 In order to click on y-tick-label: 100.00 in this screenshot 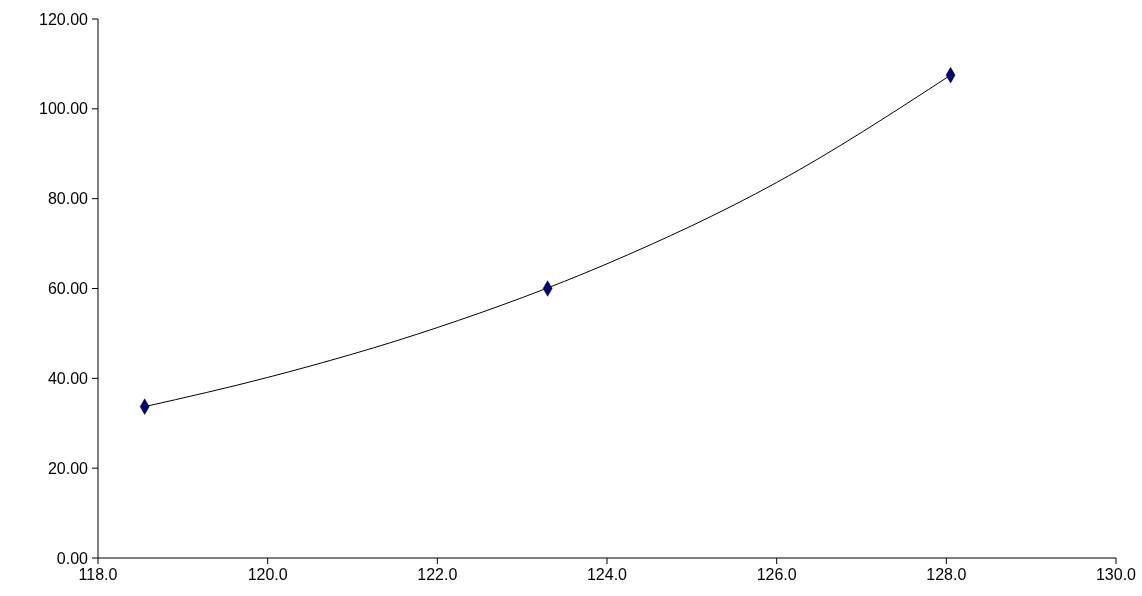, I will do `click(64, 109)`.